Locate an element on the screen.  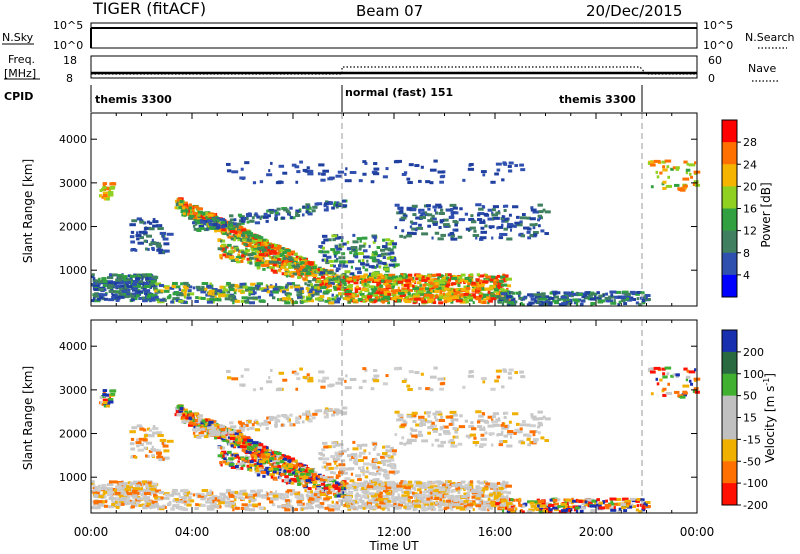
freq-tick-bottom: 8 is located at coordinates (69, 78).